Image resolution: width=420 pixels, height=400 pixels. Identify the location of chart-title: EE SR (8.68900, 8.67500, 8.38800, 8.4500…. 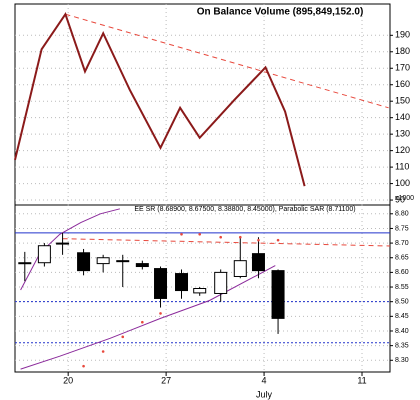
(244, 209).